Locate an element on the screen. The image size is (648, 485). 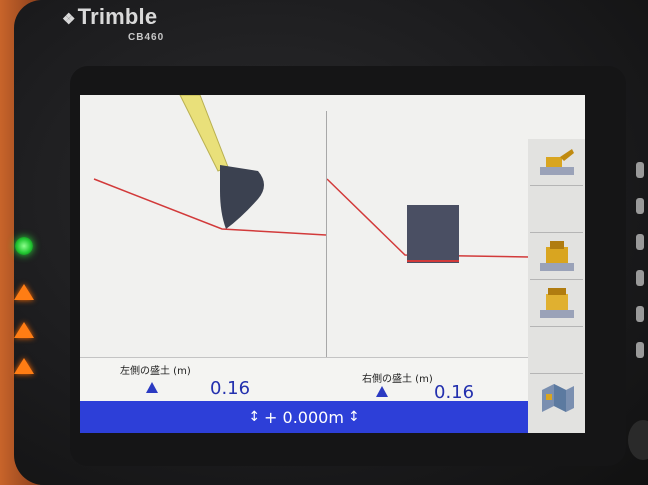
excavator-rear-icon is located at coordinates (556, 303).